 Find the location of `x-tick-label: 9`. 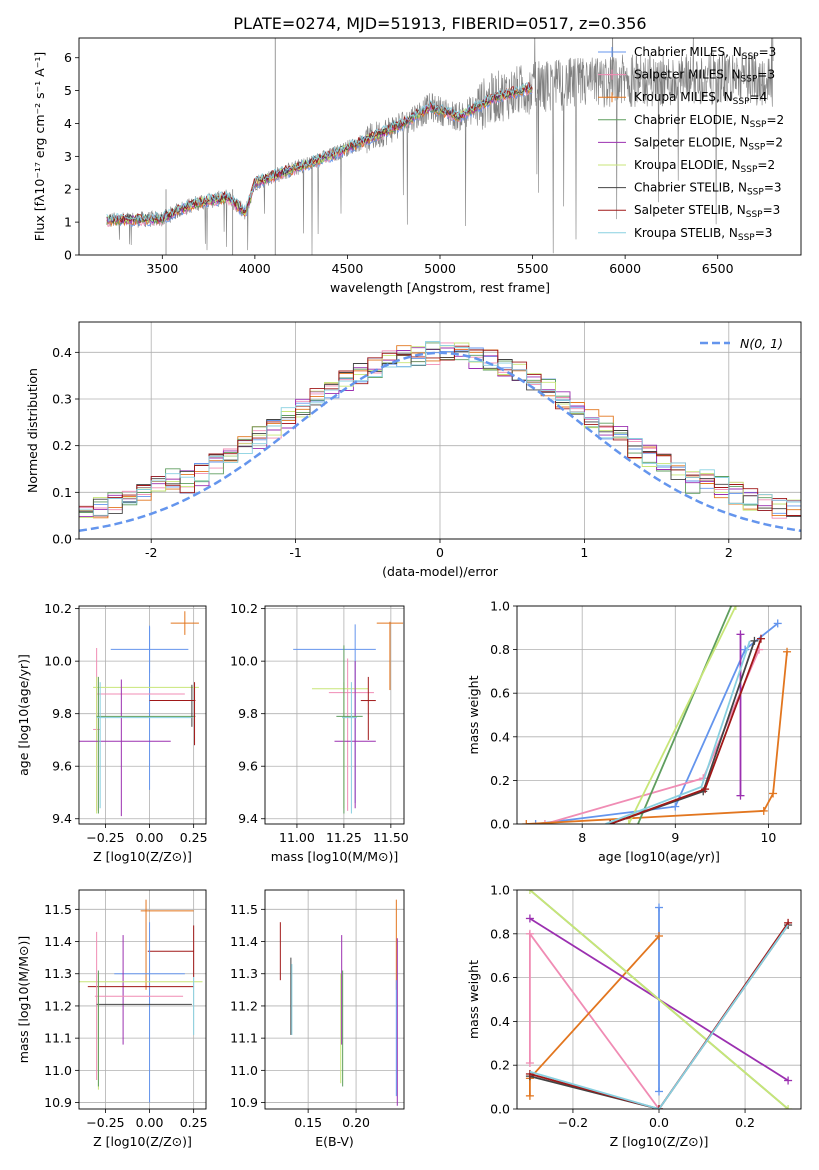

x-tick-label: 9 is located at coordinates (675, 837).